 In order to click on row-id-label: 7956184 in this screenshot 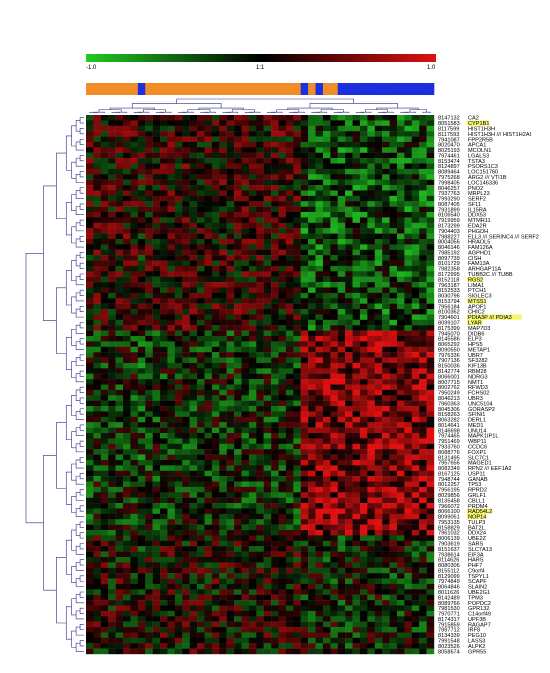, I will do `click(449, 307)`.